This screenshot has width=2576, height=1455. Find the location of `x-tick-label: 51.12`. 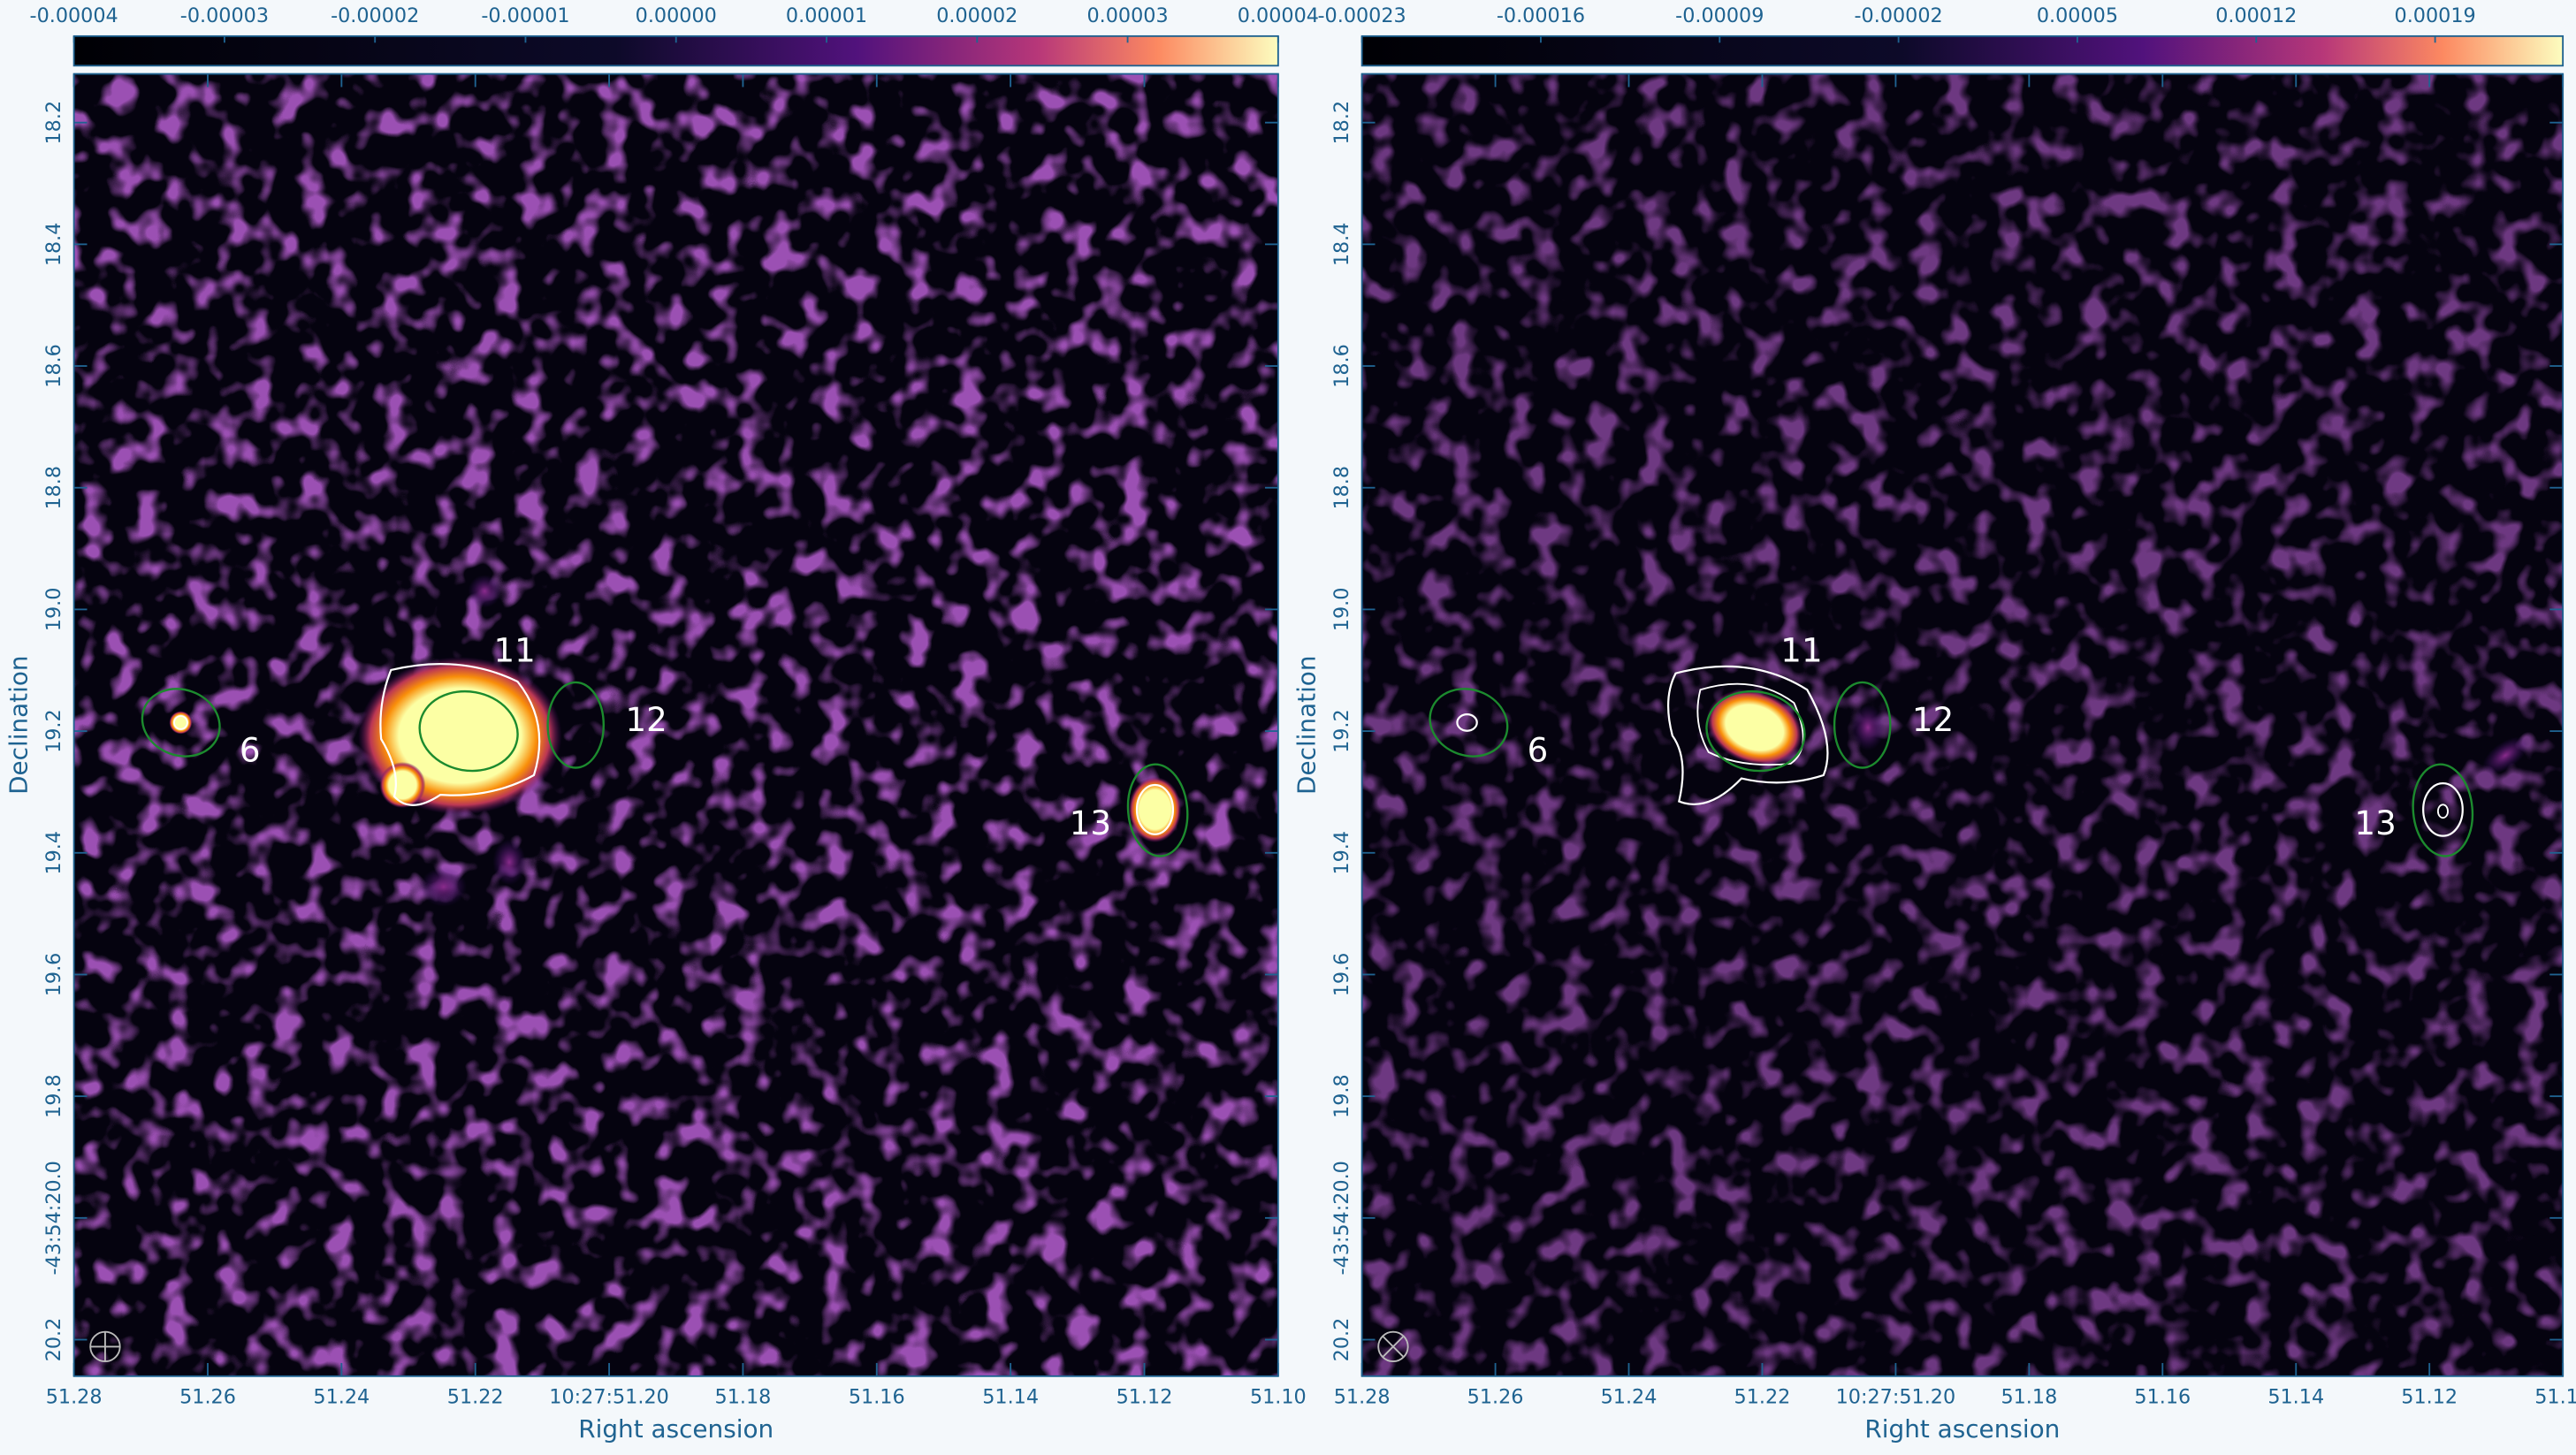

x-tick-label: 51.12 is located at coordinates (1145, 1396).